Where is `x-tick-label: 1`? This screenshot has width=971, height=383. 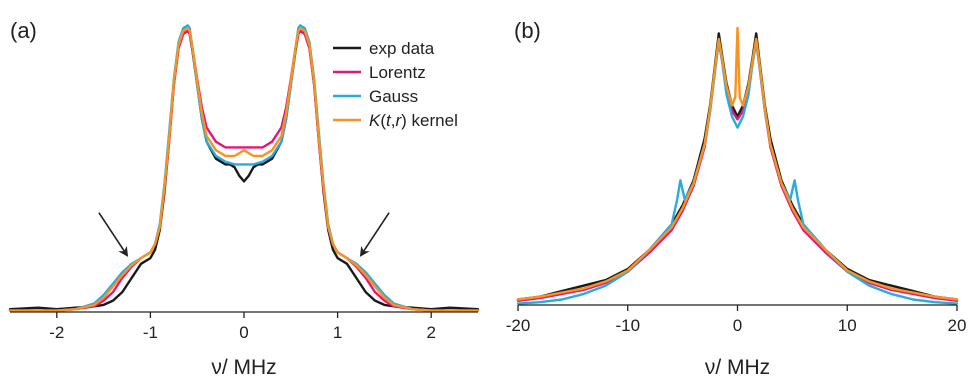 x-tick-label: 1 is located at coordinates (337, 332).